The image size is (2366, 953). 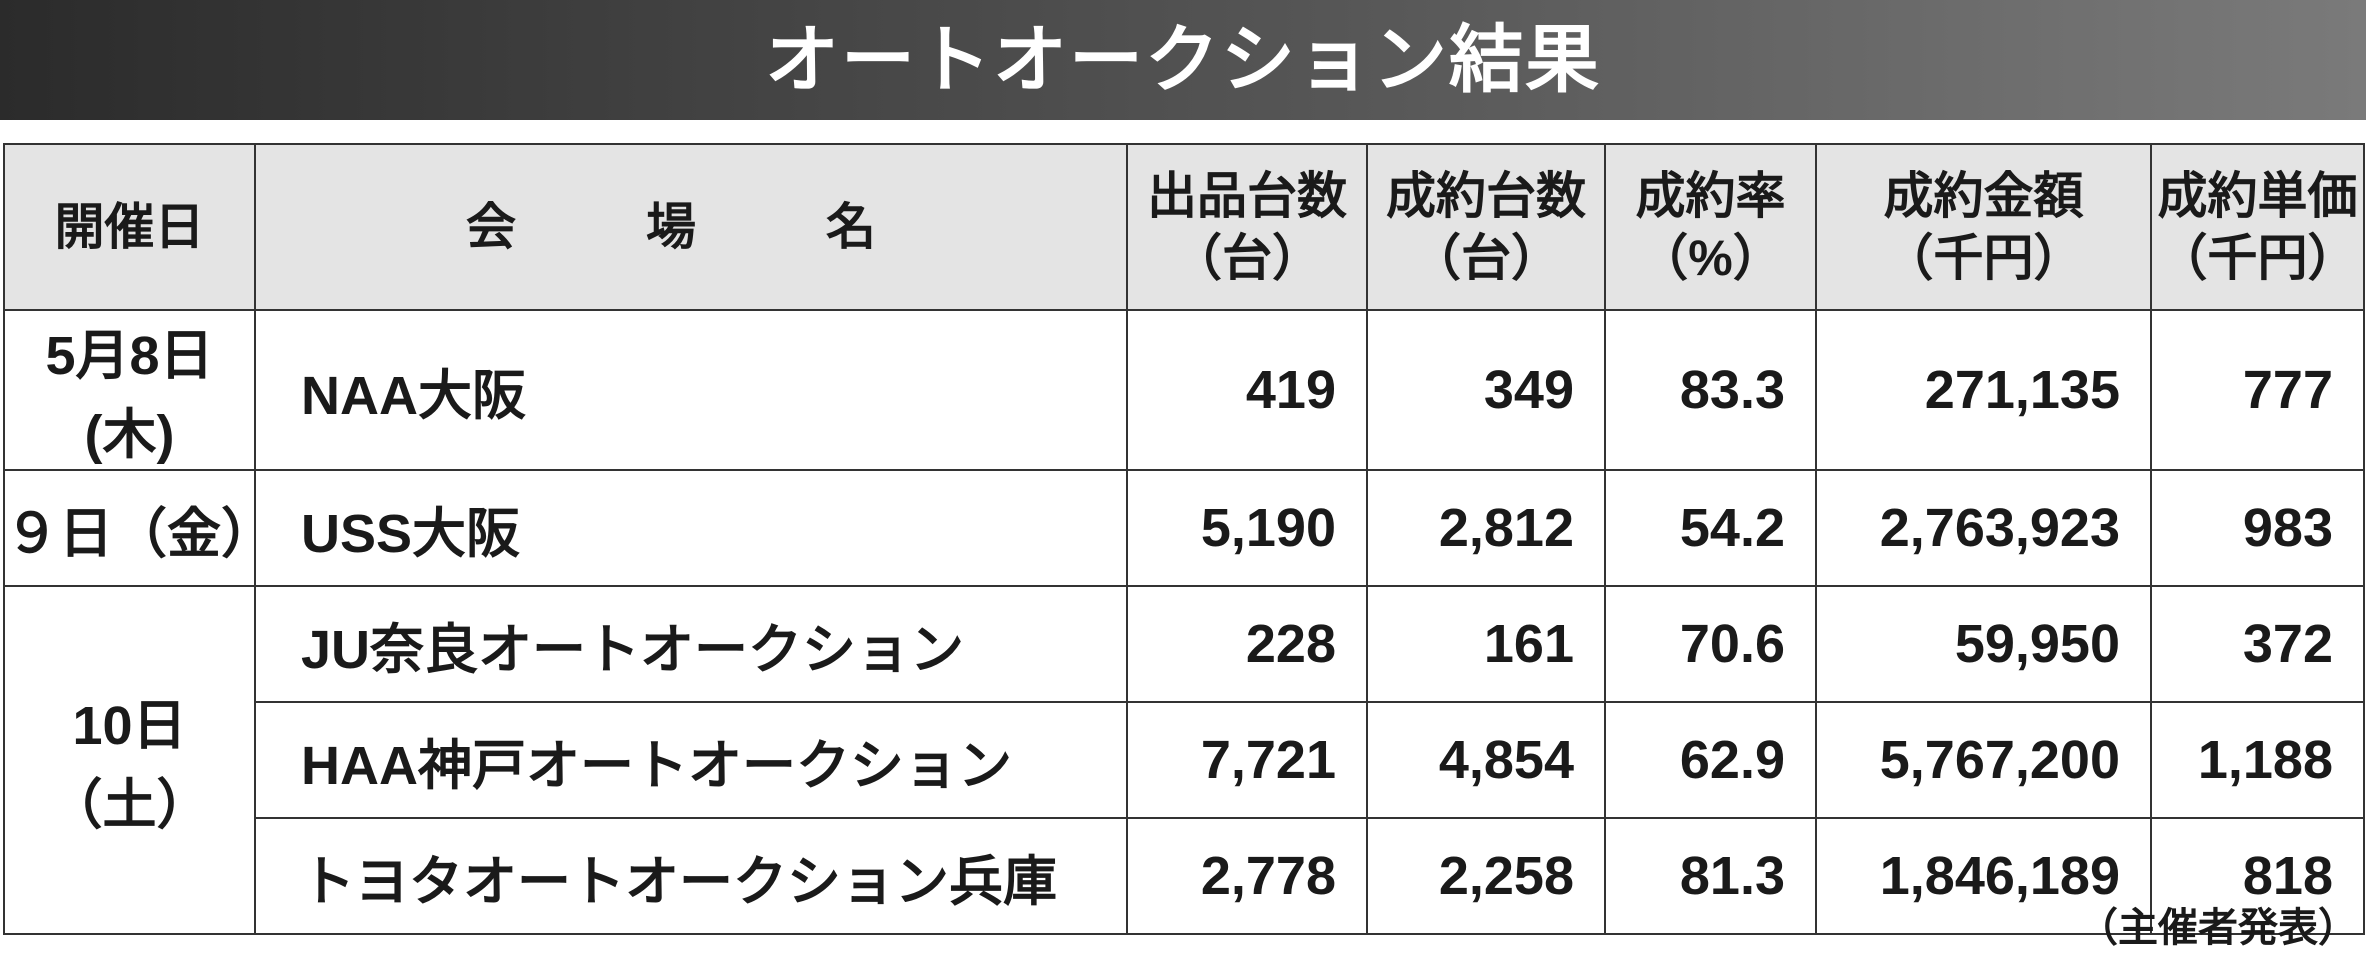 I want to click on header-unit: （%）, so click(x=1710, y=258).